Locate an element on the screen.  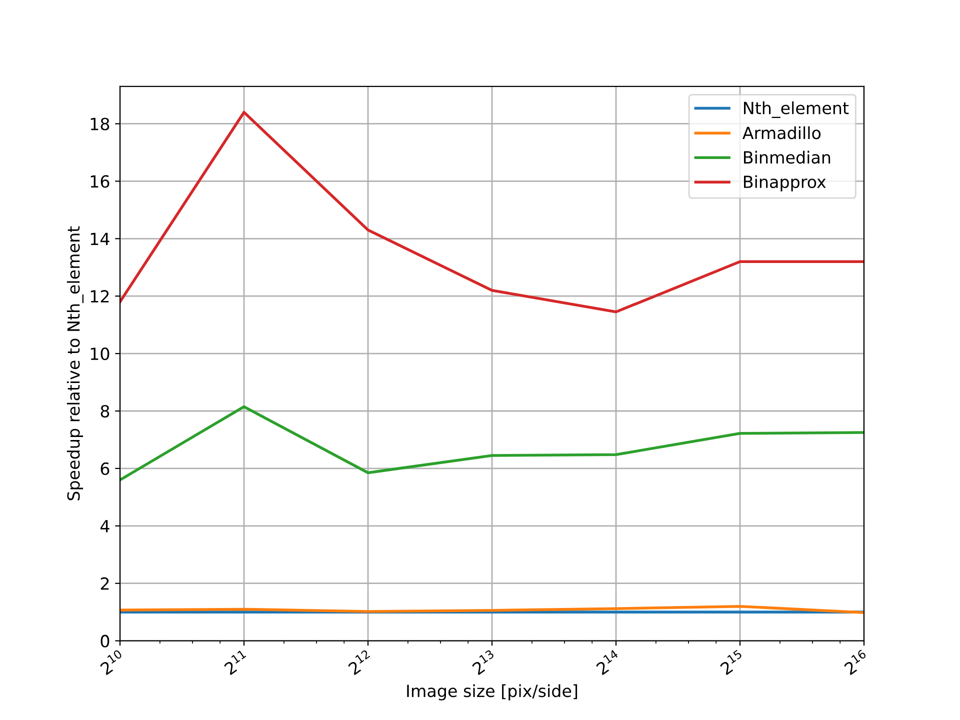
y-tick-label: 2 is located at coordinates (104, 583).